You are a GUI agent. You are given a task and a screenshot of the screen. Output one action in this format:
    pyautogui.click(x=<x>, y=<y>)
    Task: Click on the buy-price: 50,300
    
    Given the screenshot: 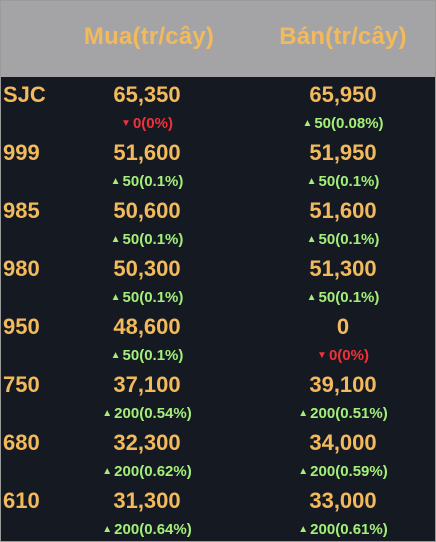 What is the action you would take?
    pyautogui.click(x=147, y=268)
    